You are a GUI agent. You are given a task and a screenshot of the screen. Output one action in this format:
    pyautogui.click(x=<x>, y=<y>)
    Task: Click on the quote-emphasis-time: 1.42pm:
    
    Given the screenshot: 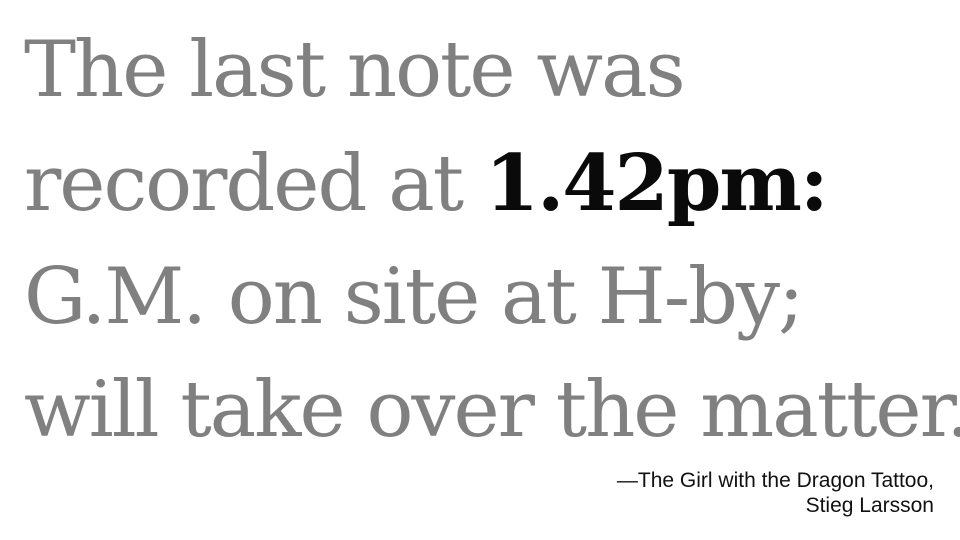 What is the action you would take?
    pyautogui.click(x=656, y=183)
    